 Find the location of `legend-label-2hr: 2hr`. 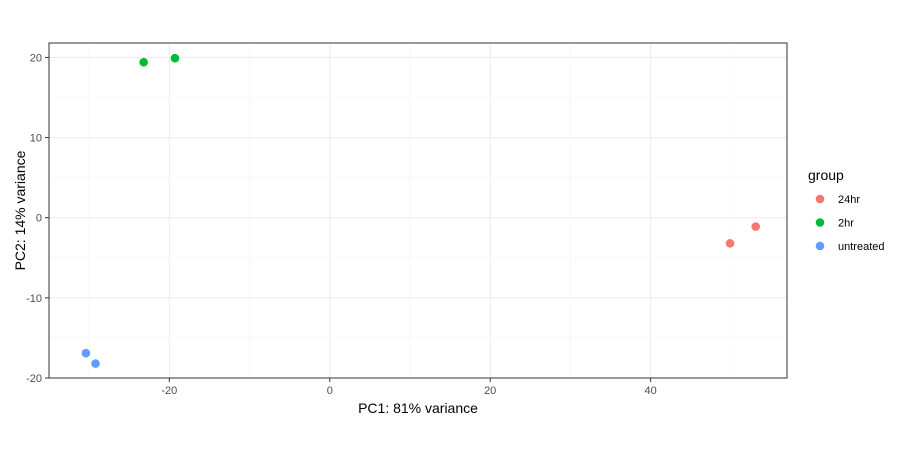

legend-label-2hr: 2hr is located at coordinates (846, 224).